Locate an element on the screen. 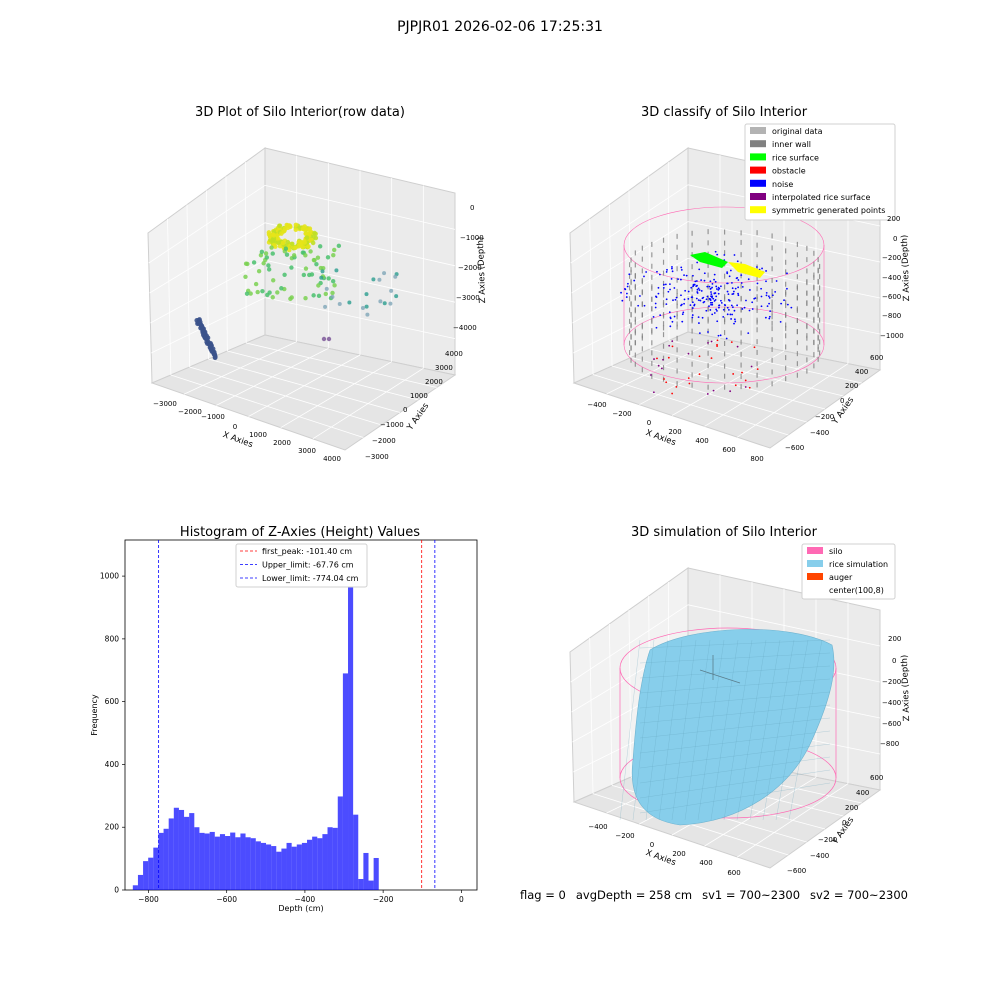  cls-y-tick: −600 is located at coordinates (794, 448).